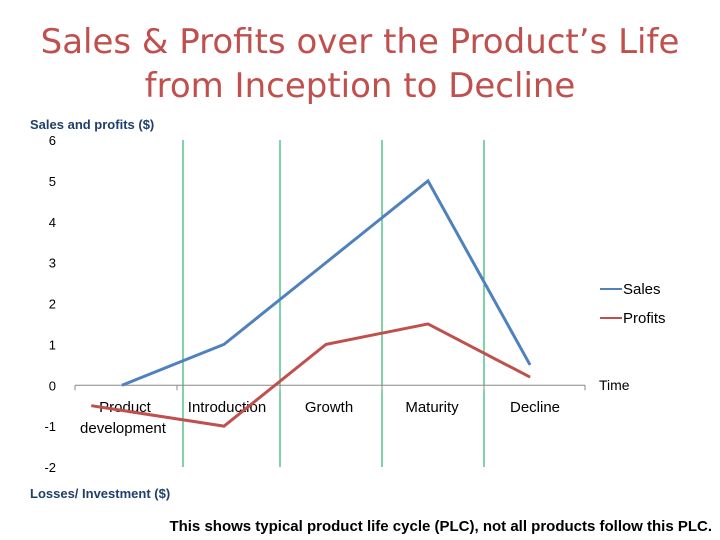  Describe the element at coordinates (329, 407) in the screenshot. I see `stage-label: Growth` at that location.